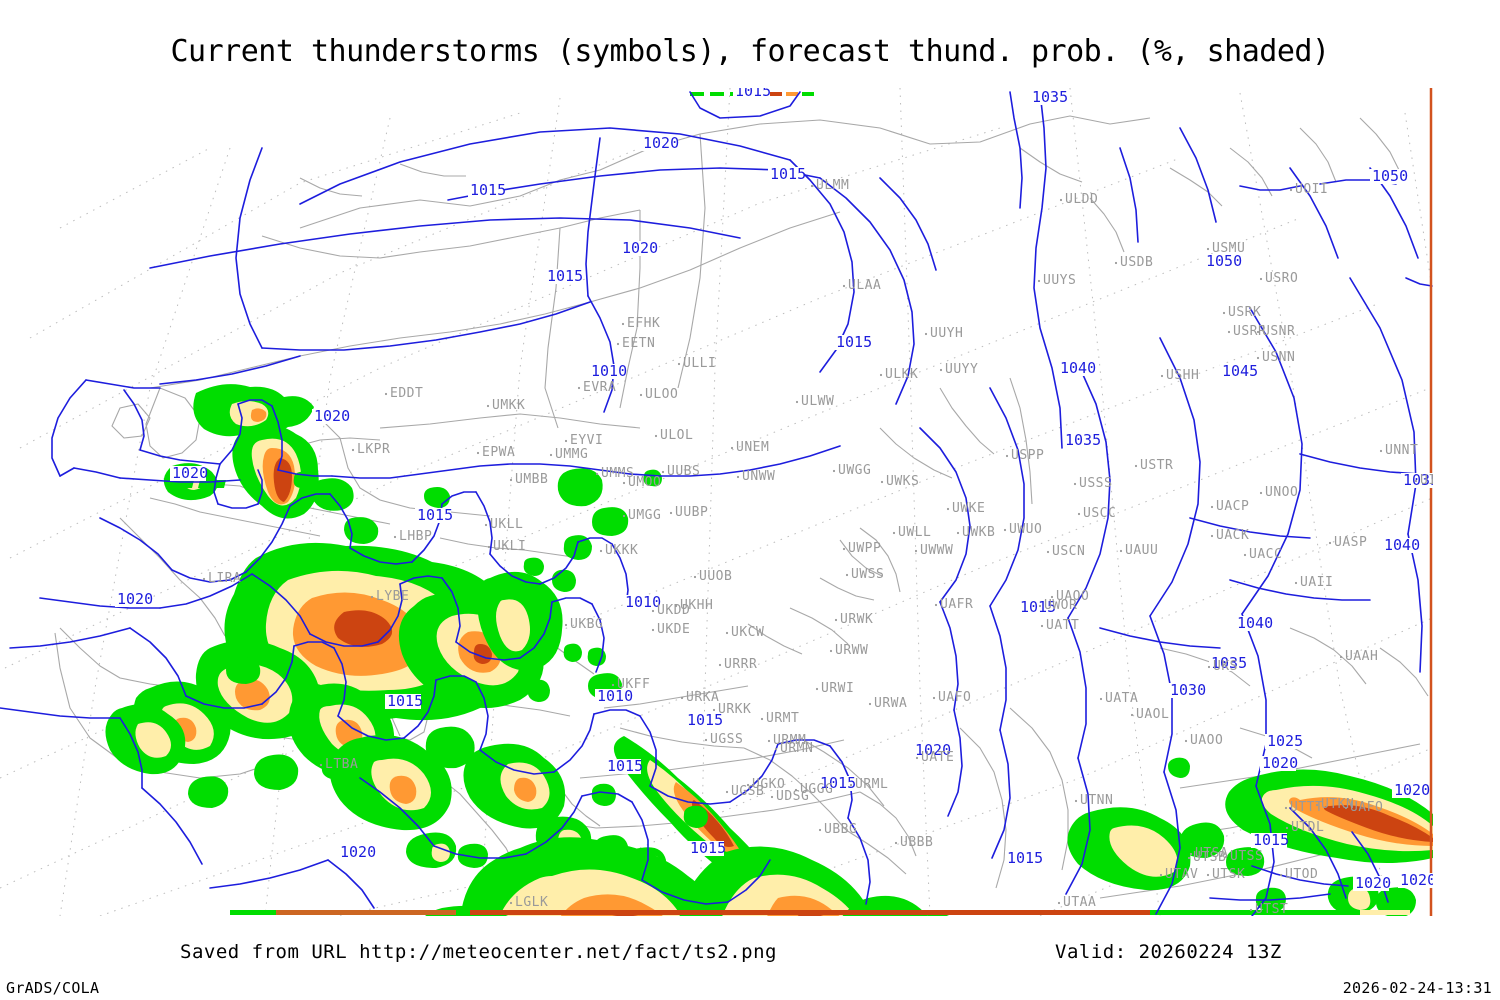 The image size is (1500, 1000). What do you see at coordinates (851, 650) in the screenshot?
I see `station-label: URWW` at bounding box center [851, 650].